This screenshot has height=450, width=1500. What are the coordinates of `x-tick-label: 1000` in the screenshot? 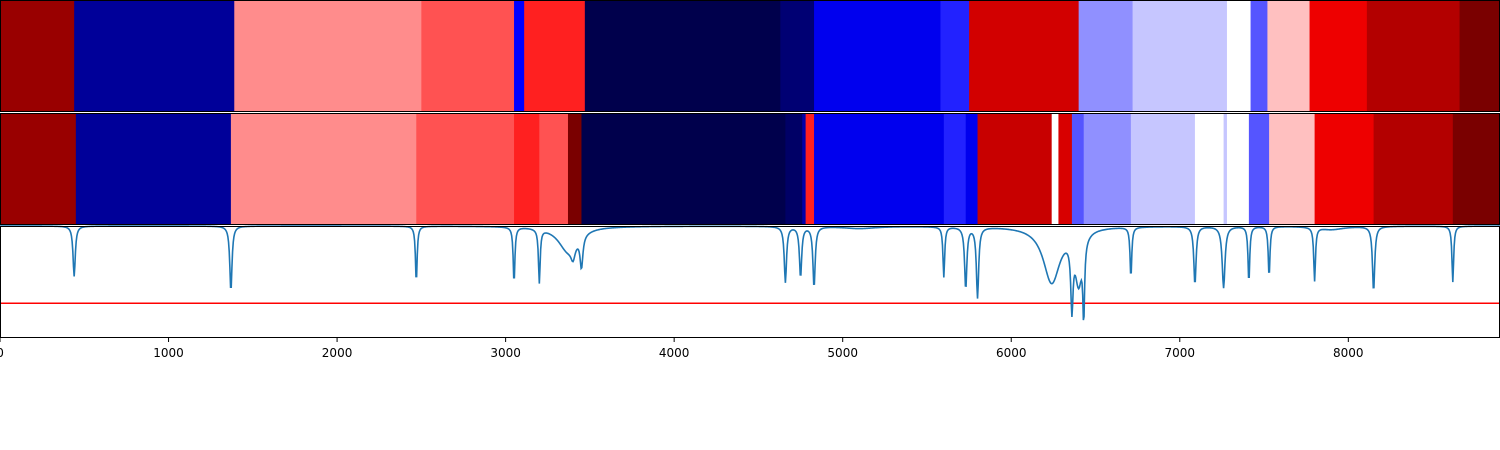 It's located at (168, 353).